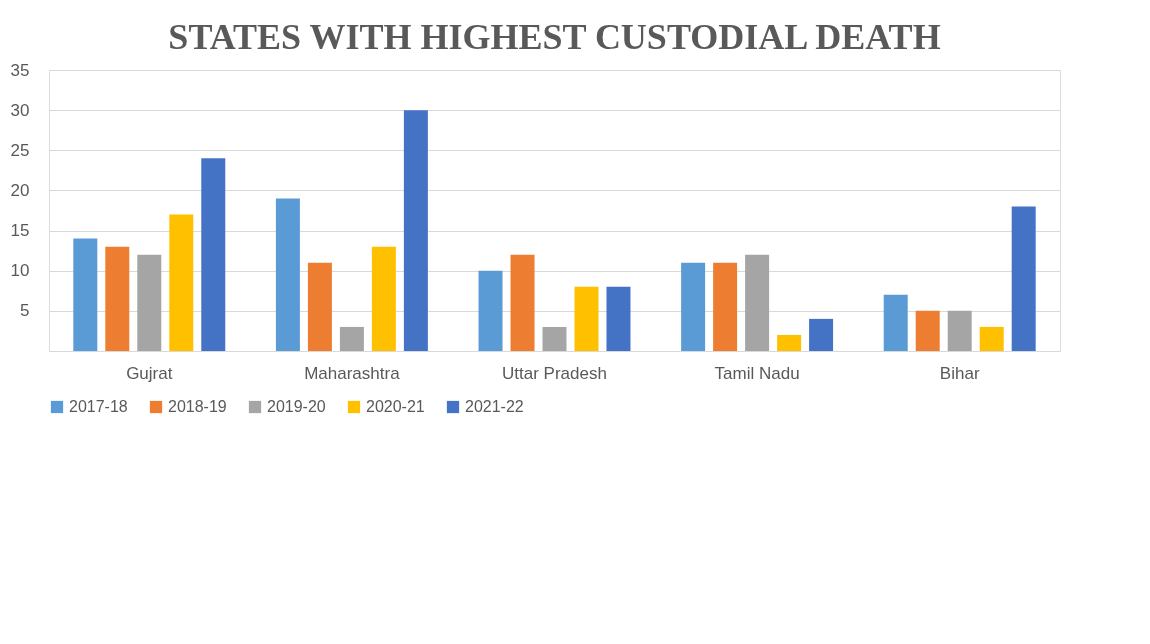 Image resolution: width=1150 pixels, height=644 pixels. I want to click on y-tick-label: 35, so click(20, 70).